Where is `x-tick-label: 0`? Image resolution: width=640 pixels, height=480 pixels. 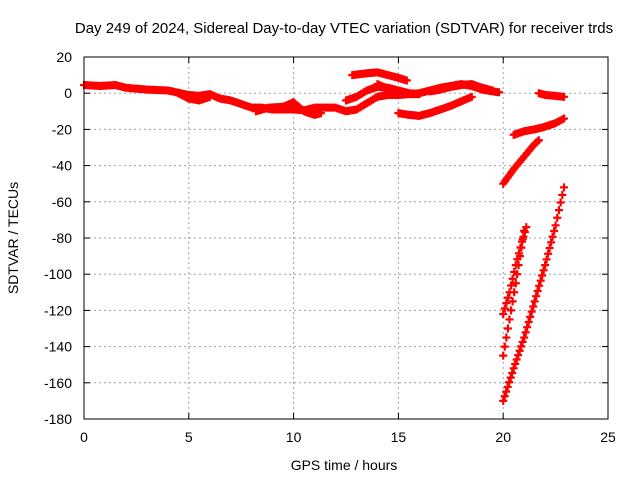
x-tick-label: 0 is located at coordinates (84, 437).